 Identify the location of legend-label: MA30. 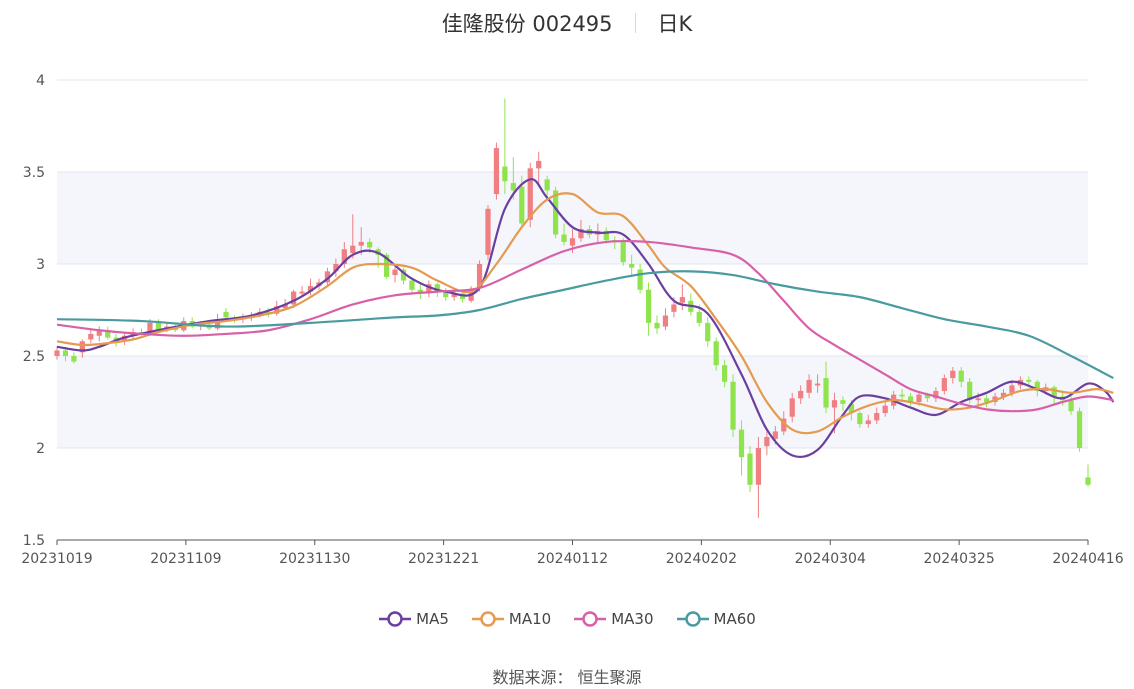
(632, 619).